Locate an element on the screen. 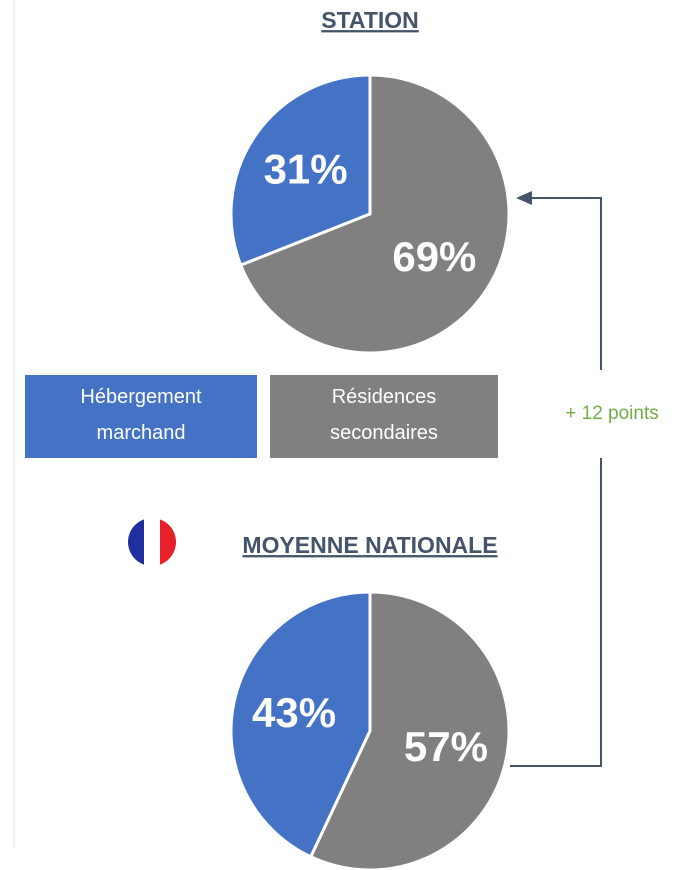 The height and width of the screenshot is (870, 680). data-label: 31% is located at coordinates (306, 168).